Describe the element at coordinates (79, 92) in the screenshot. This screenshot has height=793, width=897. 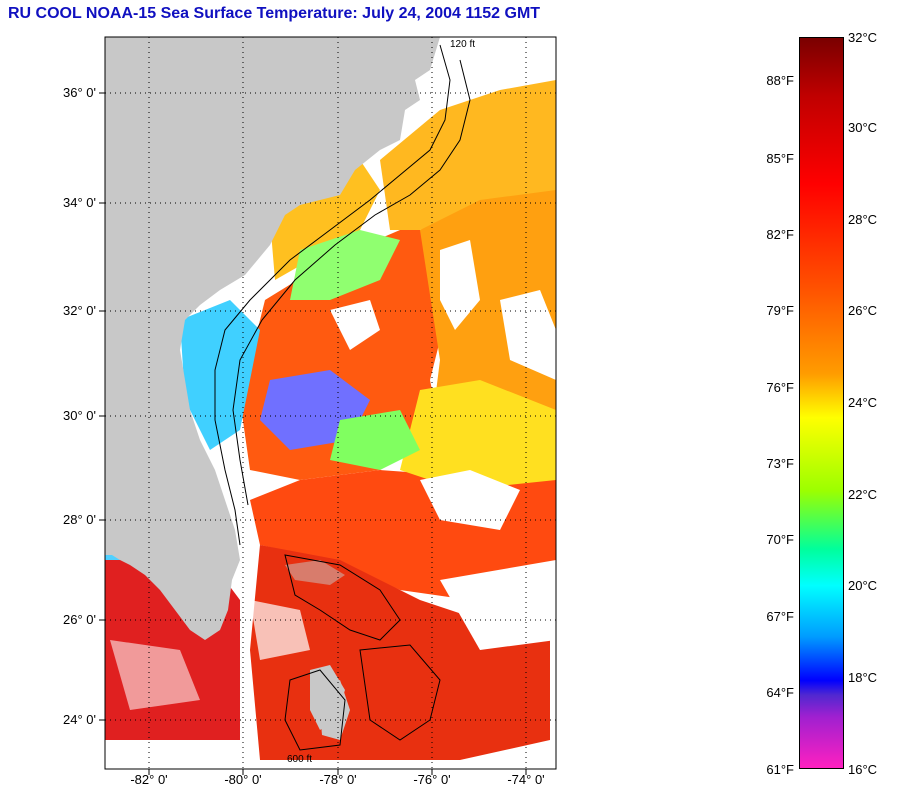
I see `lat-label-36: 36° 0'` at that location.